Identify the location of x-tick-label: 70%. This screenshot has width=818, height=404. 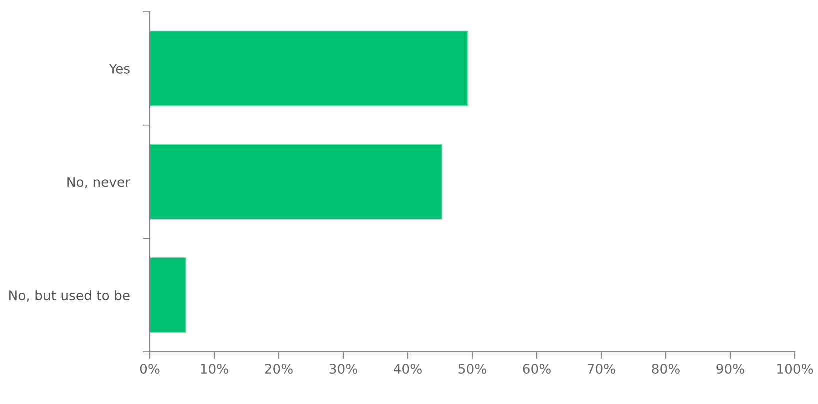
(602, 369).